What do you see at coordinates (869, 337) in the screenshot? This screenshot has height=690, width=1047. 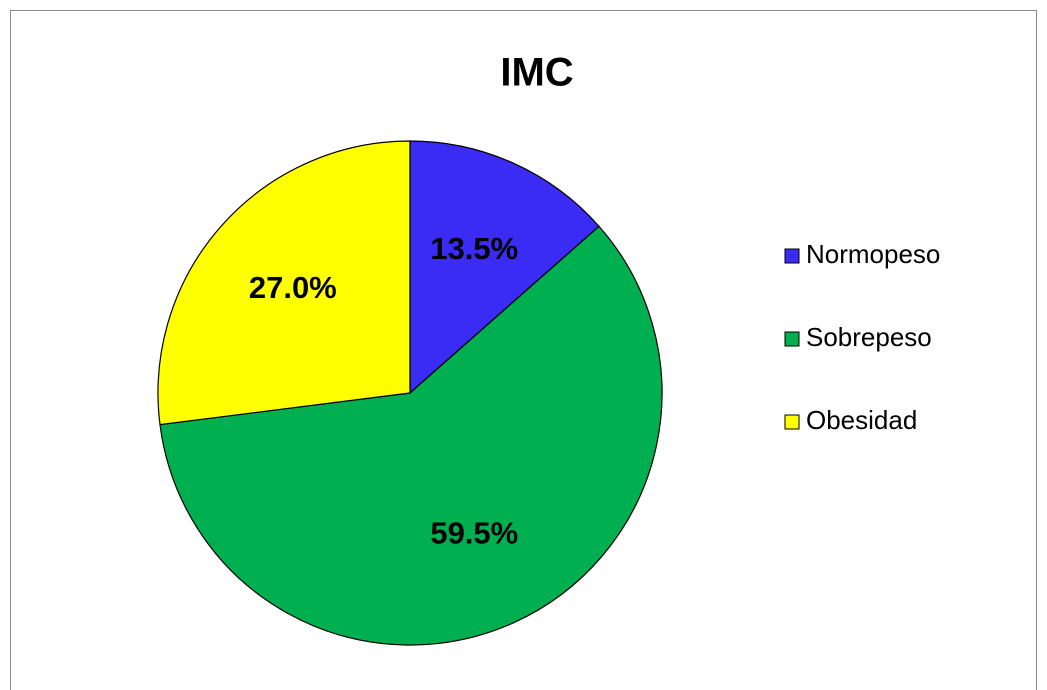 I see `legend-label: Sobrepeso` at bounding box center [869, 337].